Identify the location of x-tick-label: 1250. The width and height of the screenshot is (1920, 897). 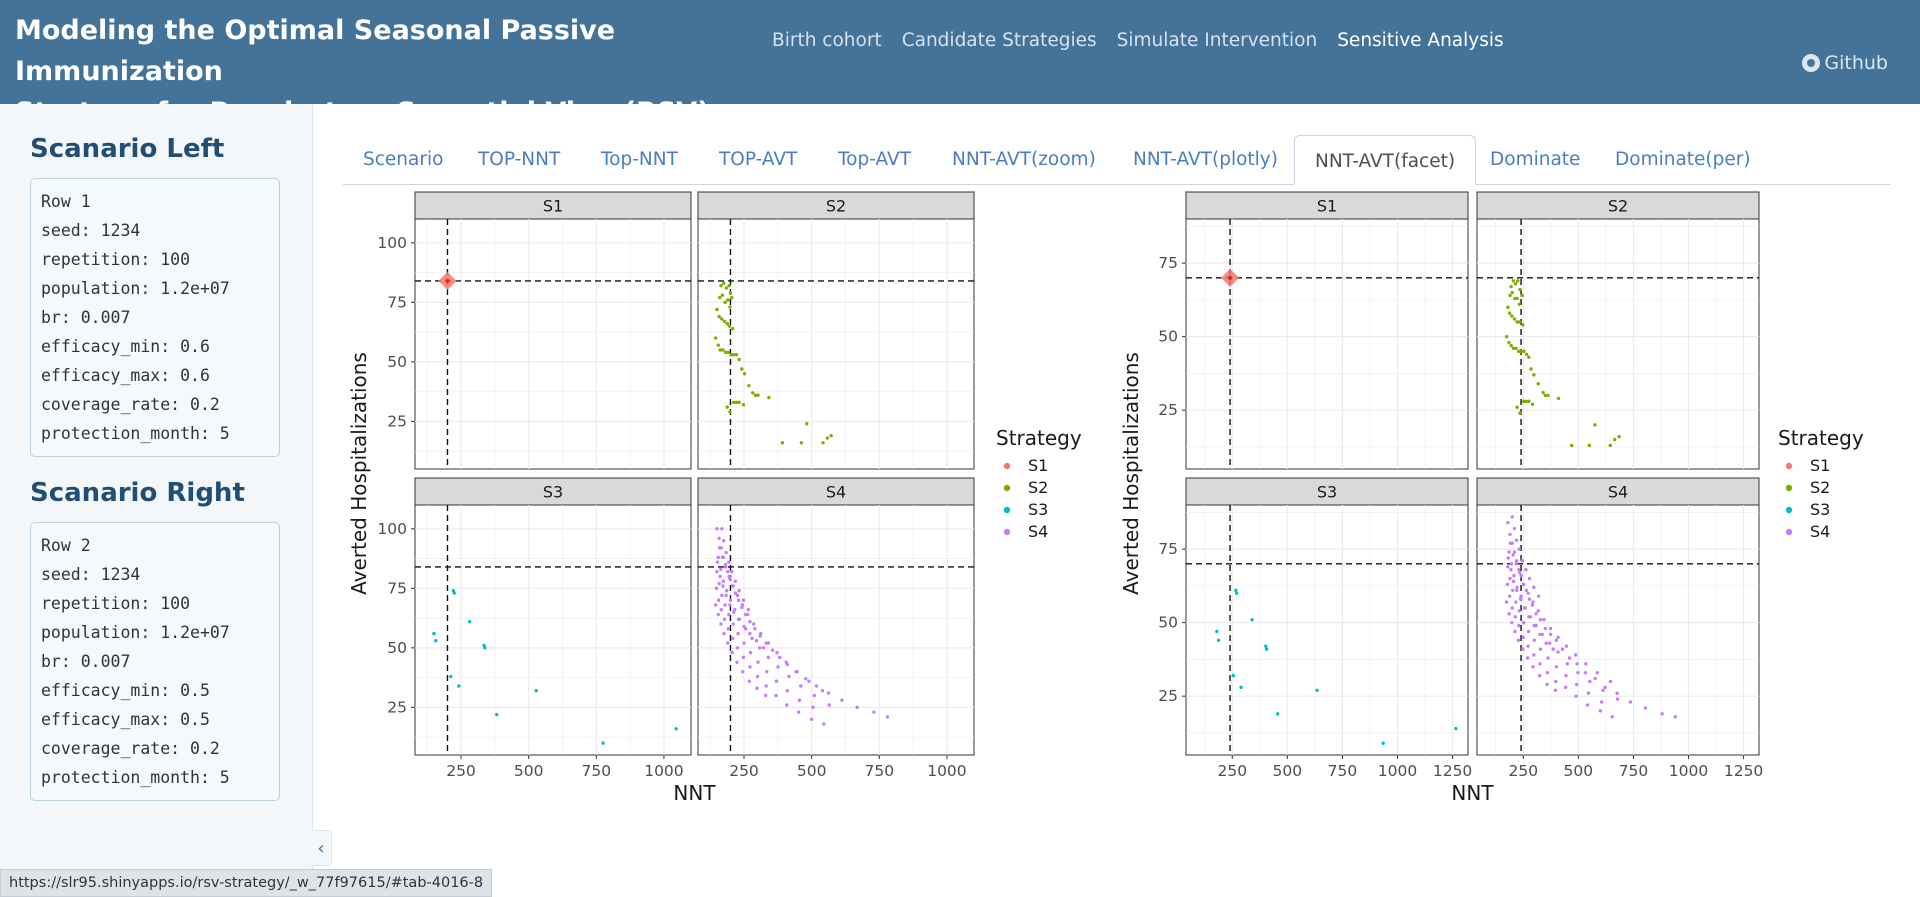
(1452, 771).